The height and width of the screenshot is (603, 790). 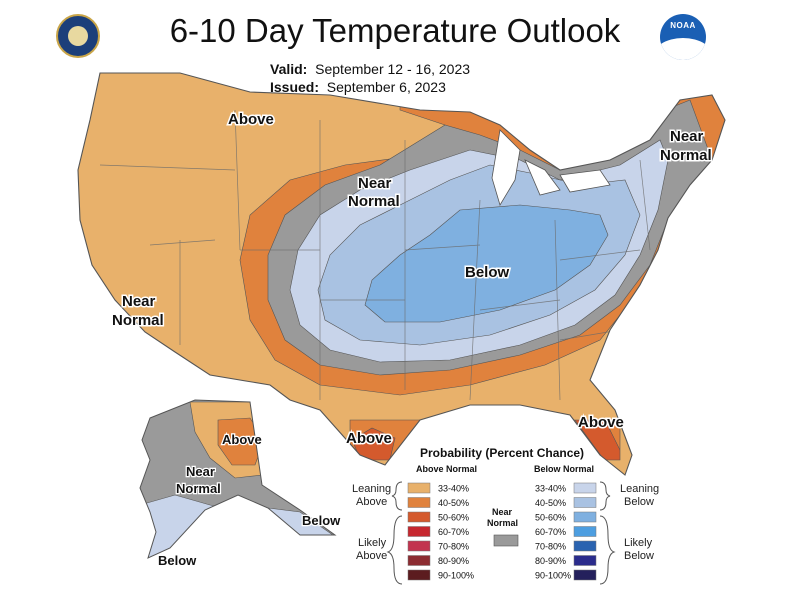 What do you see at coordinates (639, 556) in the screenshot?
I see `legend-likely-below-2: Below` at bounding box center [639, 556].